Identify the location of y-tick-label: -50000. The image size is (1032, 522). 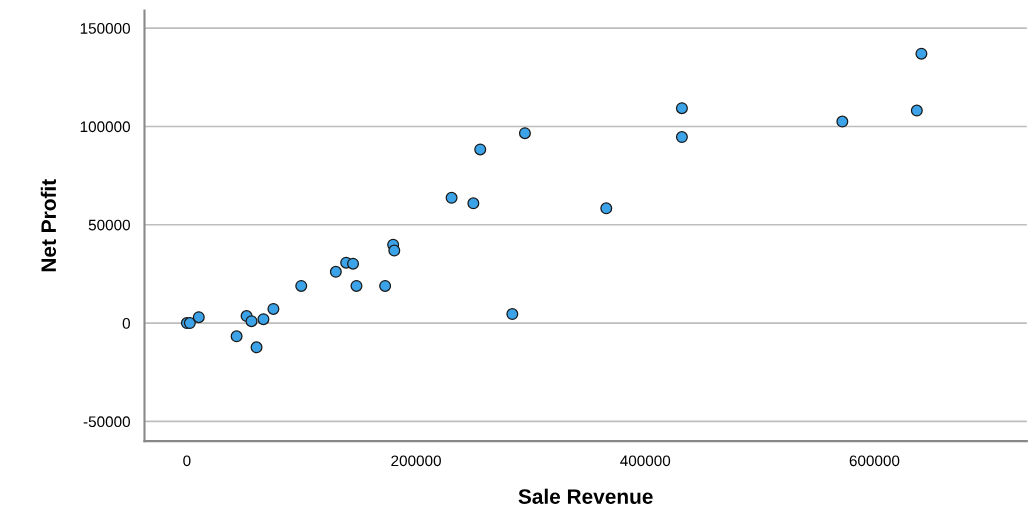
(106, 422).